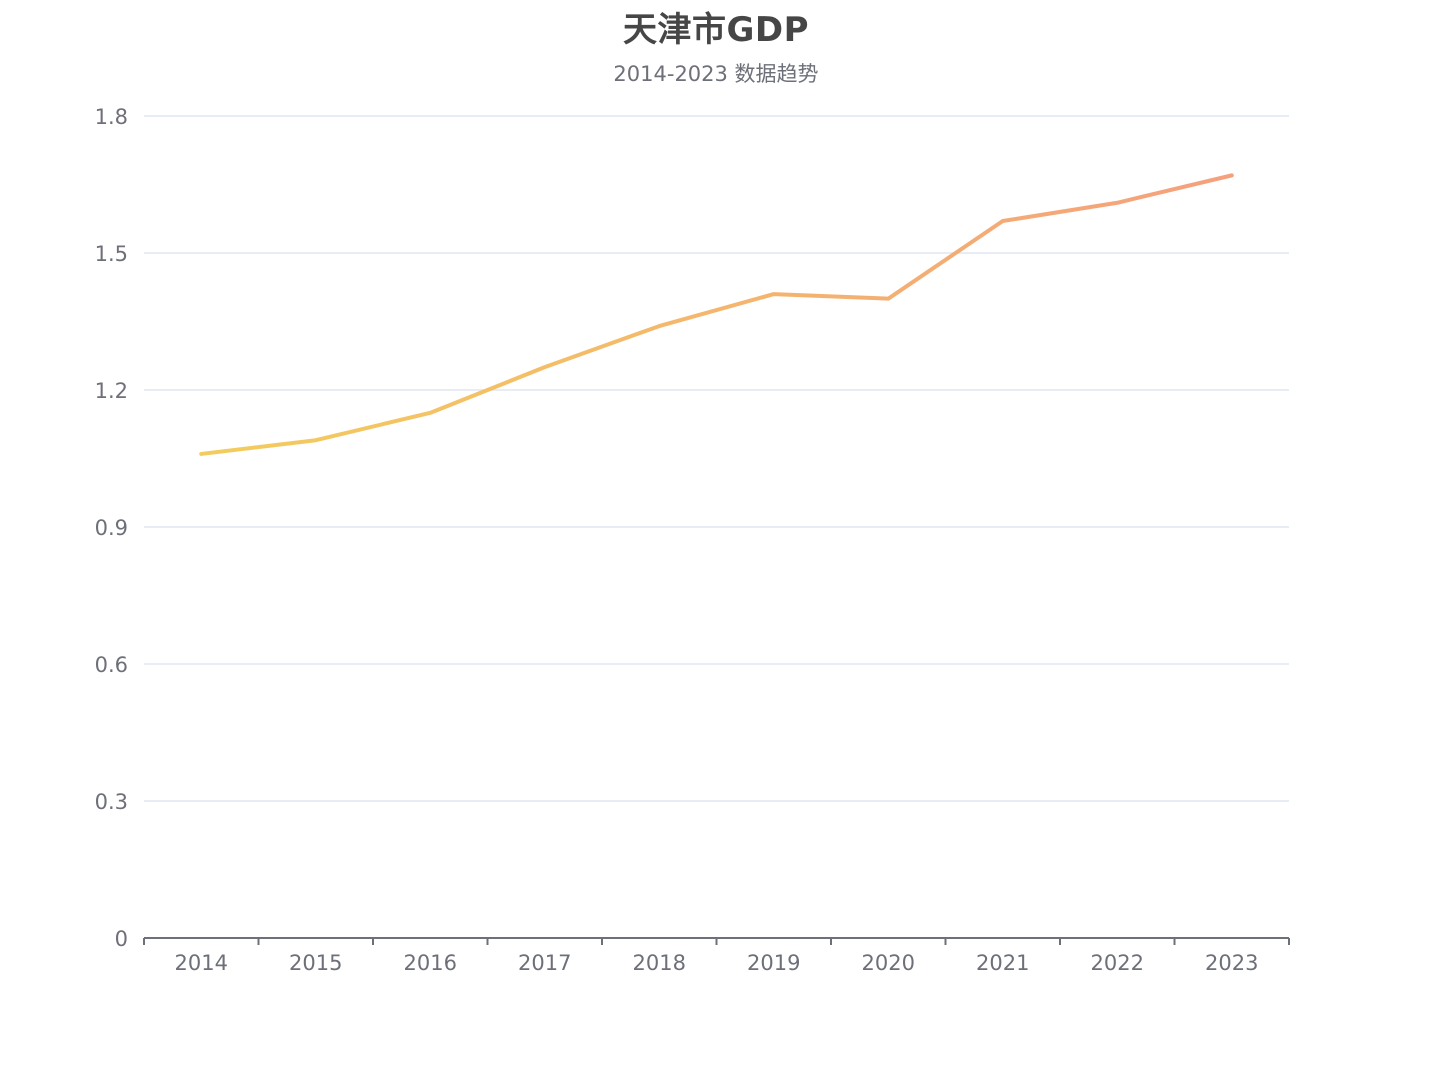  What do you see at coordinates (111, 665) in the screenshot?
I see `y-tick-label: 0.6` at bounding box center [111, 665].